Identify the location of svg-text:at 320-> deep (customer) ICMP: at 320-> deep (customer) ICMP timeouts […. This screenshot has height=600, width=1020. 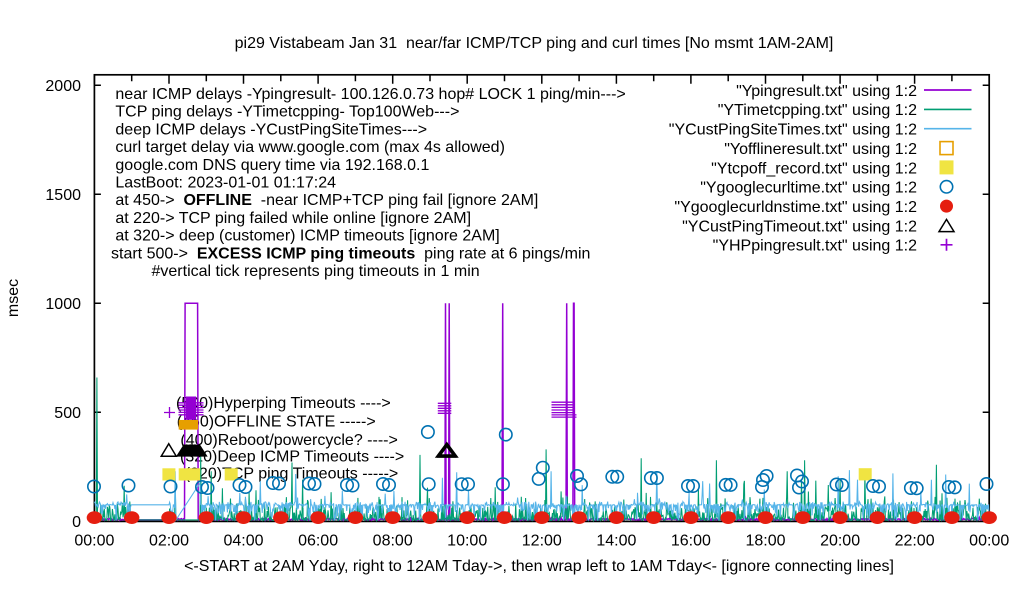
(307, 236).